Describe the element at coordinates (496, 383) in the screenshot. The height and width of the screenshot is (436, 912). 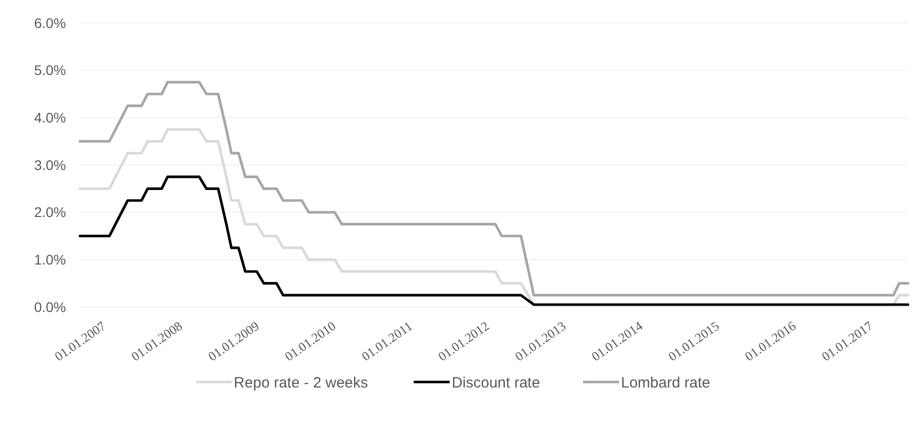
I see `legend-label: Discount rate` at that location.